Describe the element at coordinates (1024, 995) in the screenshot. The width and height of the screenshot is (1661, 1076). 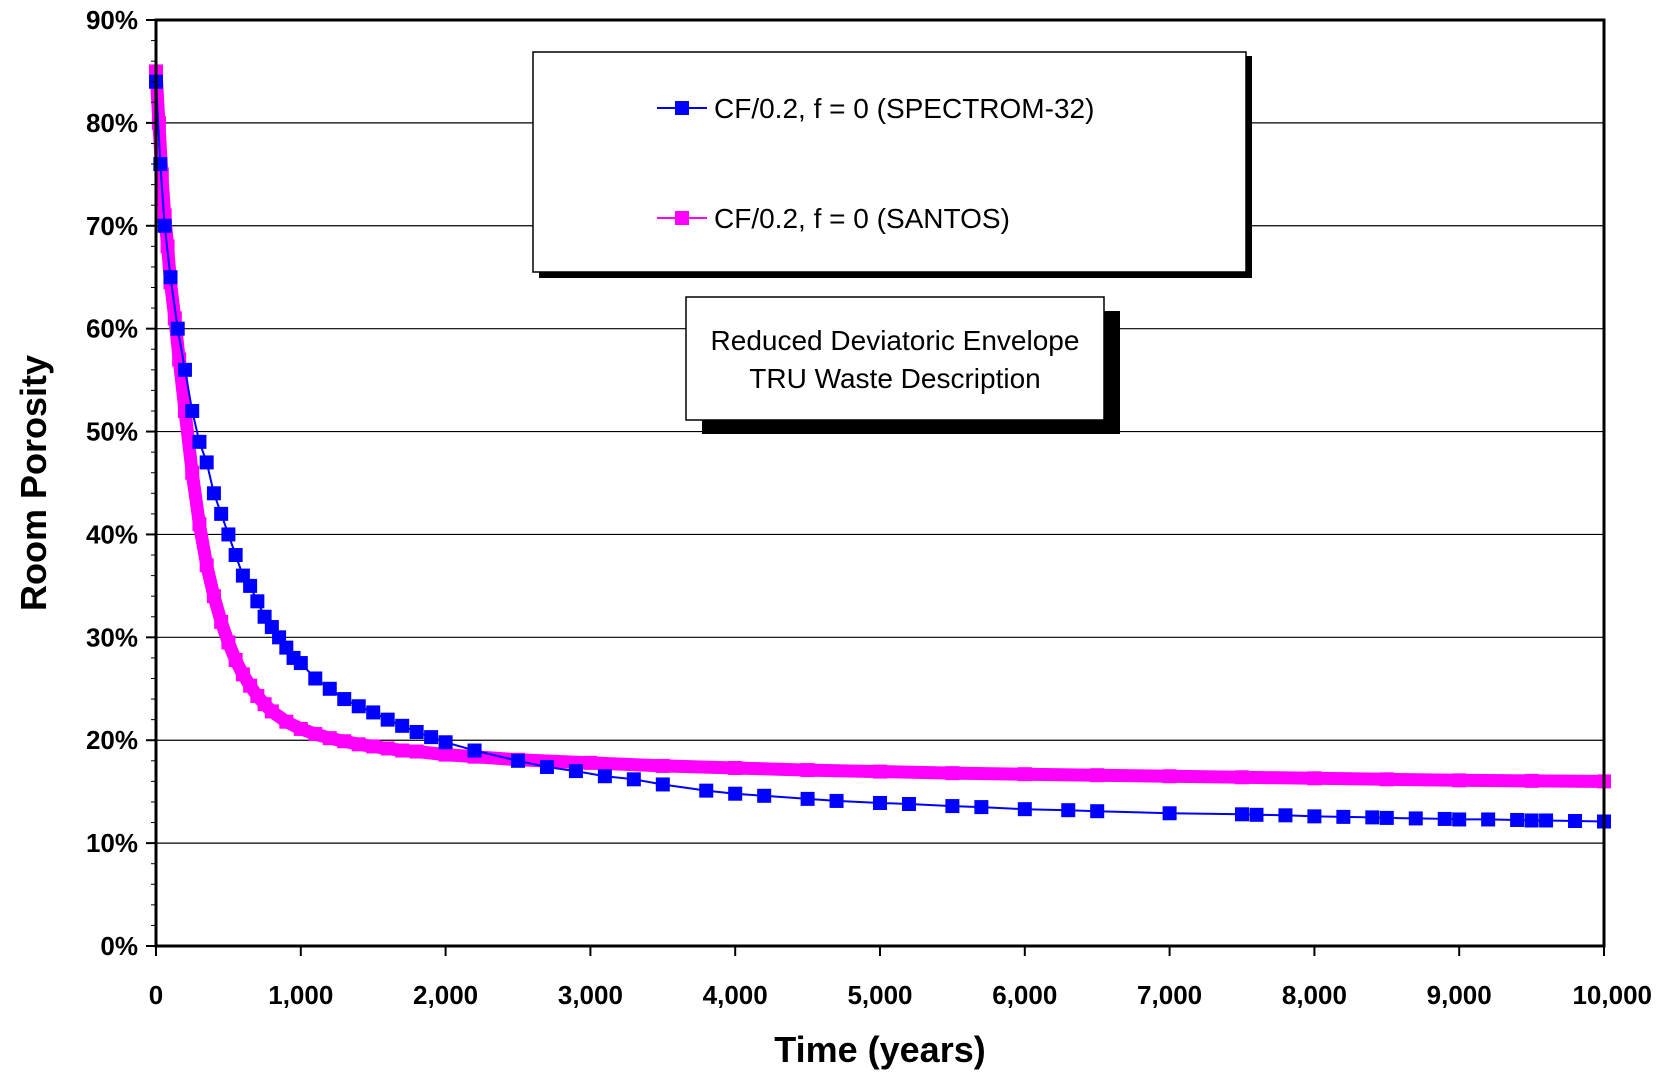
I see `x-tick-label: 6,000` at that location.